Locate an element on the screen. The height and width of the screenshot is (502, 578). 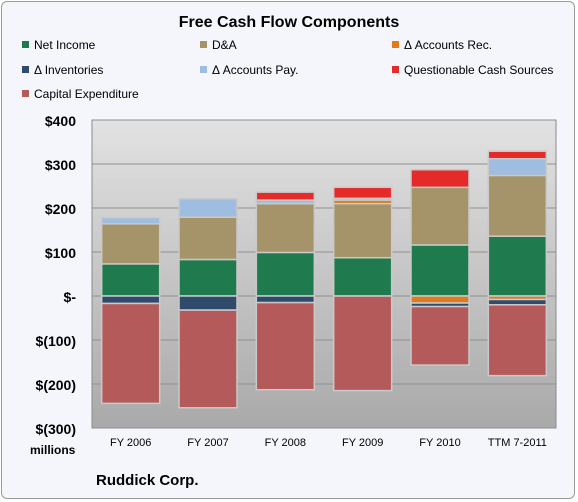
legend-label: Net Income is located at coordinates (65, 45).